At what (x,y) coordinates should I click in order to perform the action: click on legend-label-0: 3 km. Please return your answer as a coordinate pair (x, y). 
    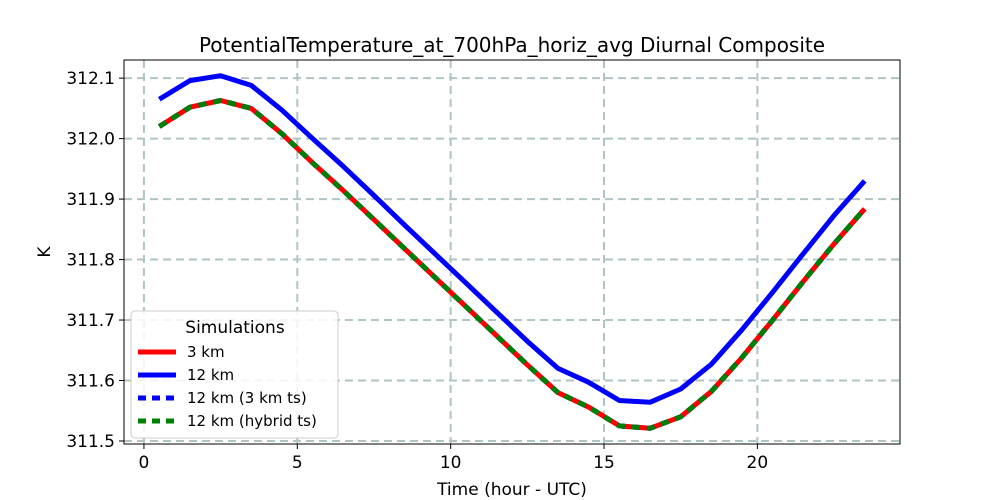
    Looking at the image, I should click on (206, 352).